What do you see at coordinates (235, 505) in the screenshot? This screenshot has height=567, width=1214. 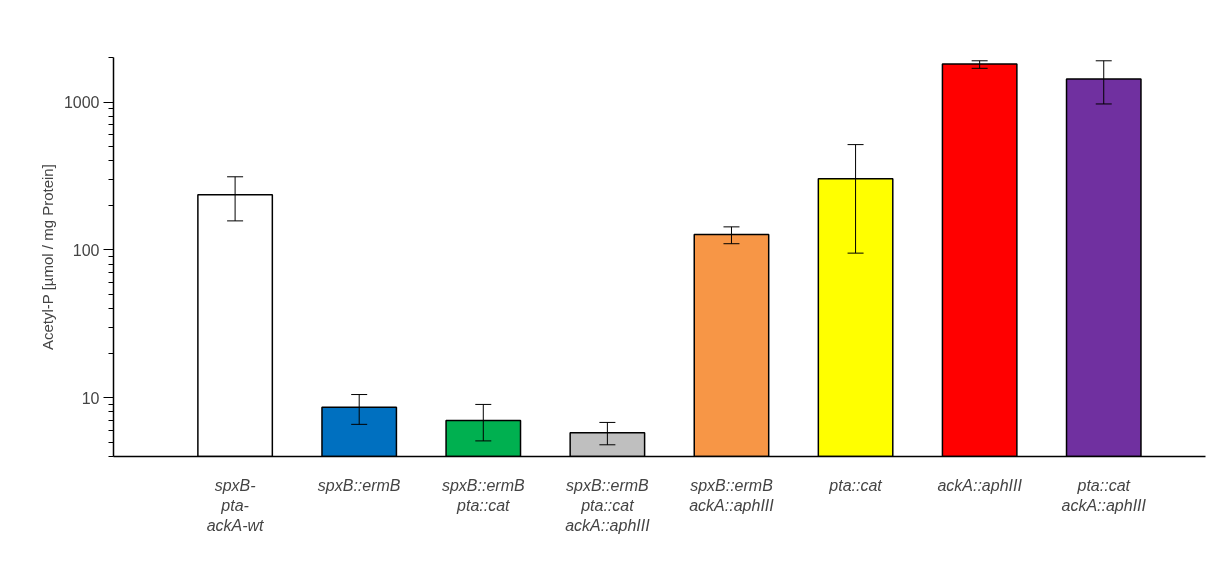 I see `x-tick-label: spxB- pta- ackA-wt` at bounding box center [235, 505].